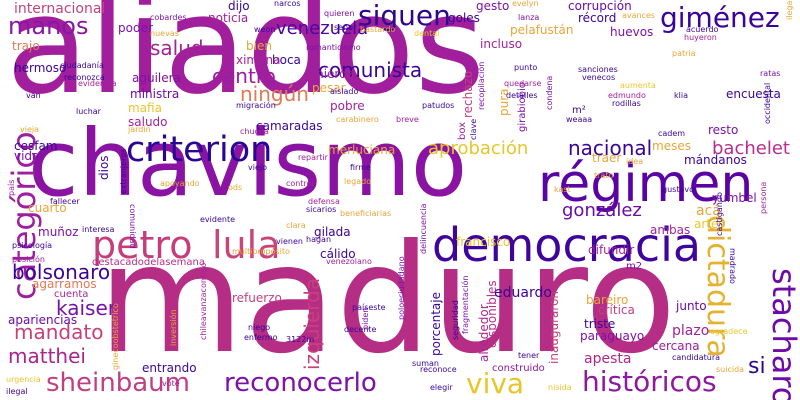 The width and height of the screenshot is (800, 400). What do you see at coordinates (567, 245) in the screenshot?
I see `word-democracia: democracia` at bounding box center [567, 245].